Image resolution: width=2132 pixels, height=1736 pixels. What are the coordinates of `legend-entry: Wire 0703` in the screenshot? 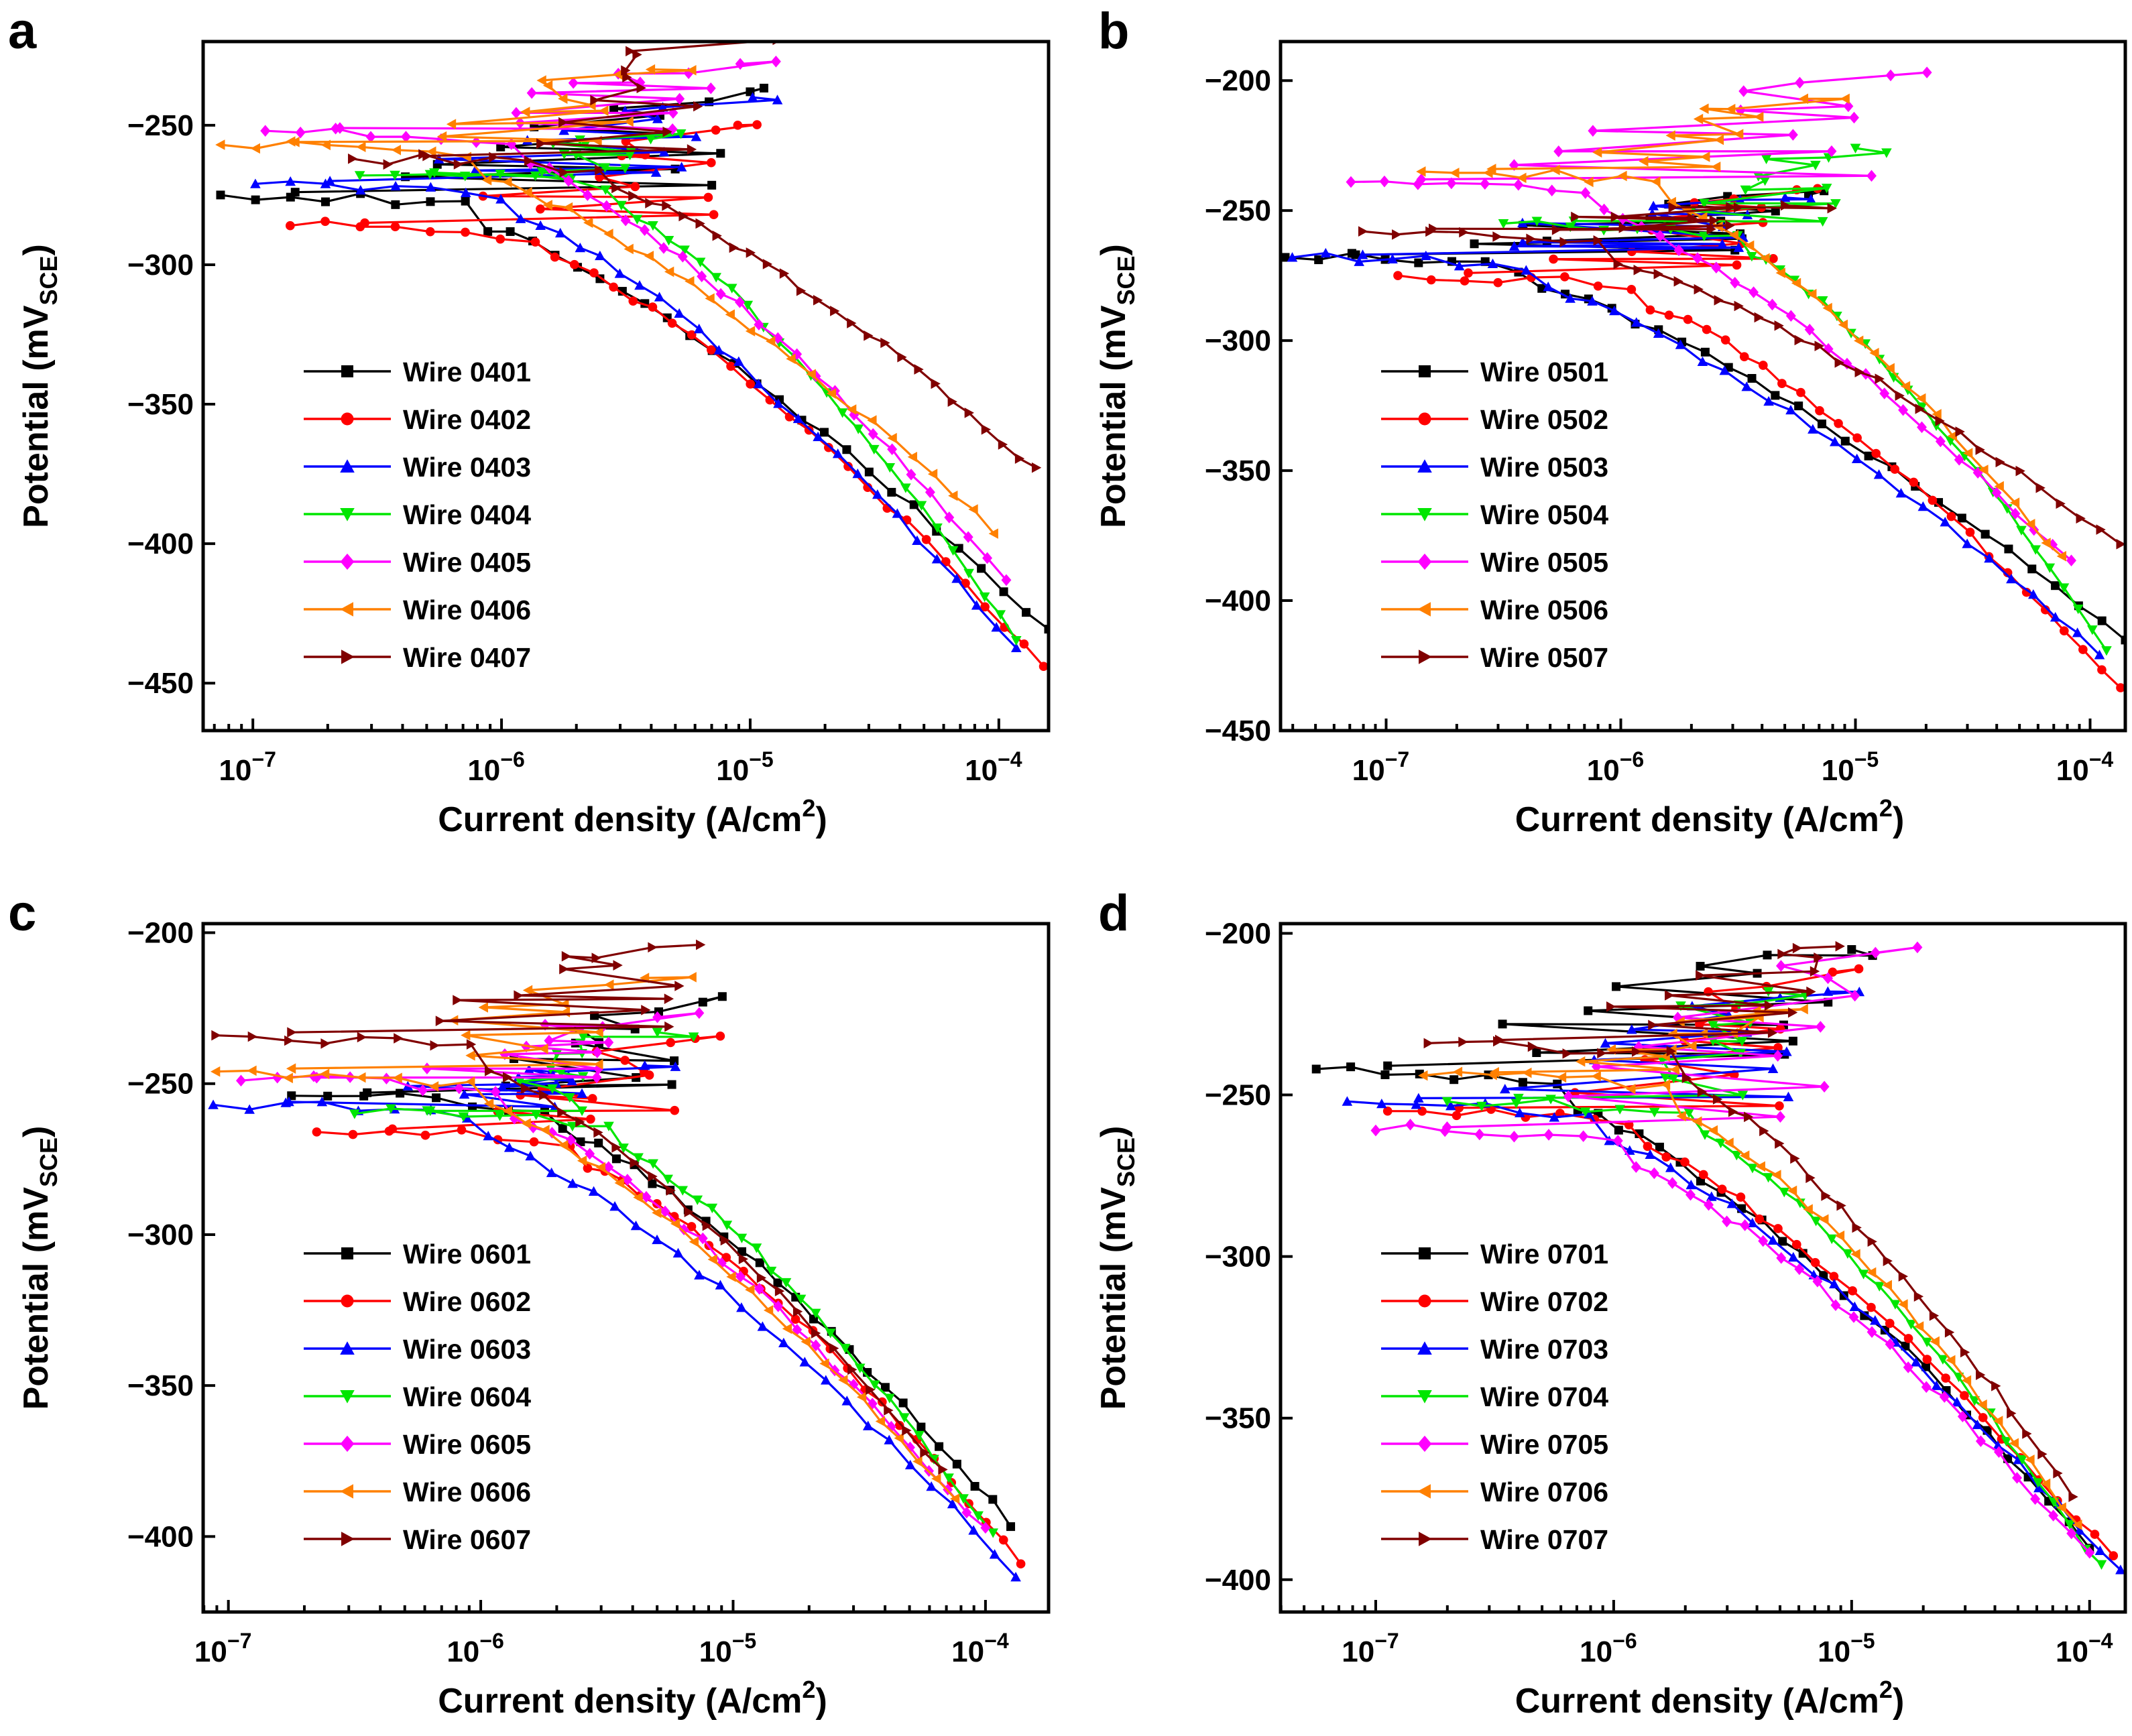 It's located at (1494, 1349).